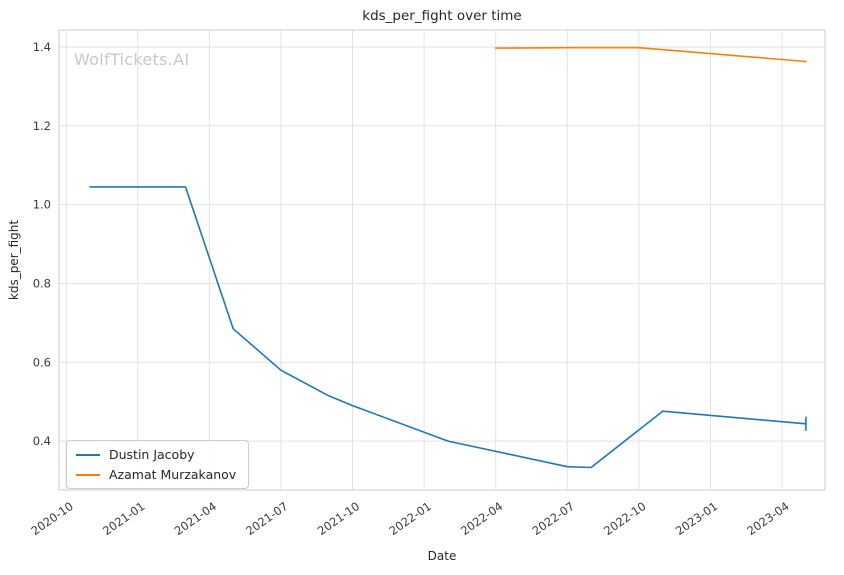 The width and height of the screenshot is (844, 575). What do you see at coordinates (173, 474) in the screenshot?
I see `legend-label-azamat-murzakanov: Azamat Murzakanov` at bounding box center [173, 474].